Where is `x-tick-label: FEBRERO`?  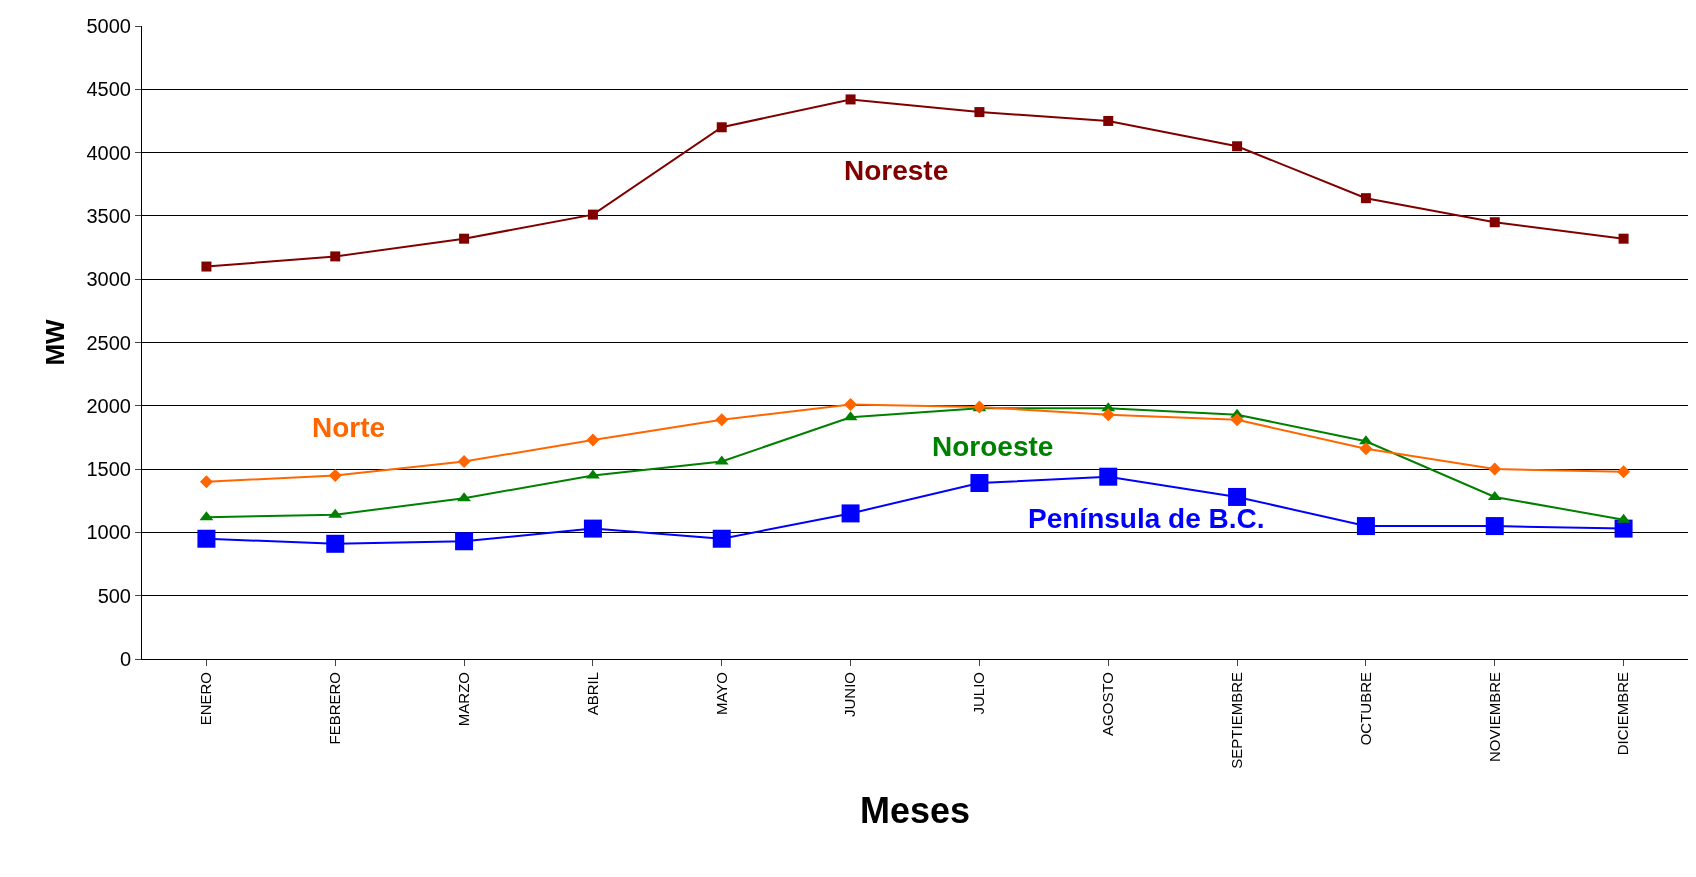
x-tick-label: FEBRERO is located at coordinates (335, 708).